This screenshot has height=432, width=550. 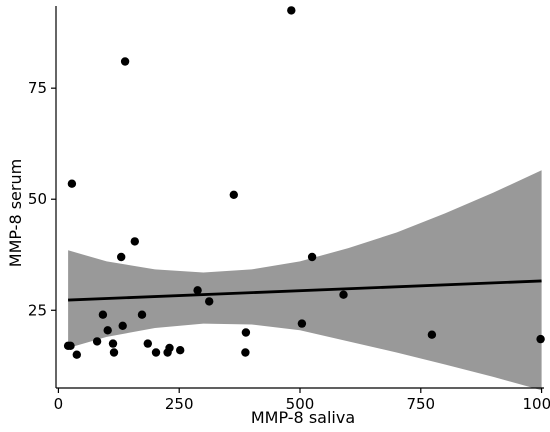 What do you see at coordinates (15, 213) in the screenshot?
I see `y-axis-title: MMP-8 serum` at bounding box center [15, 213].